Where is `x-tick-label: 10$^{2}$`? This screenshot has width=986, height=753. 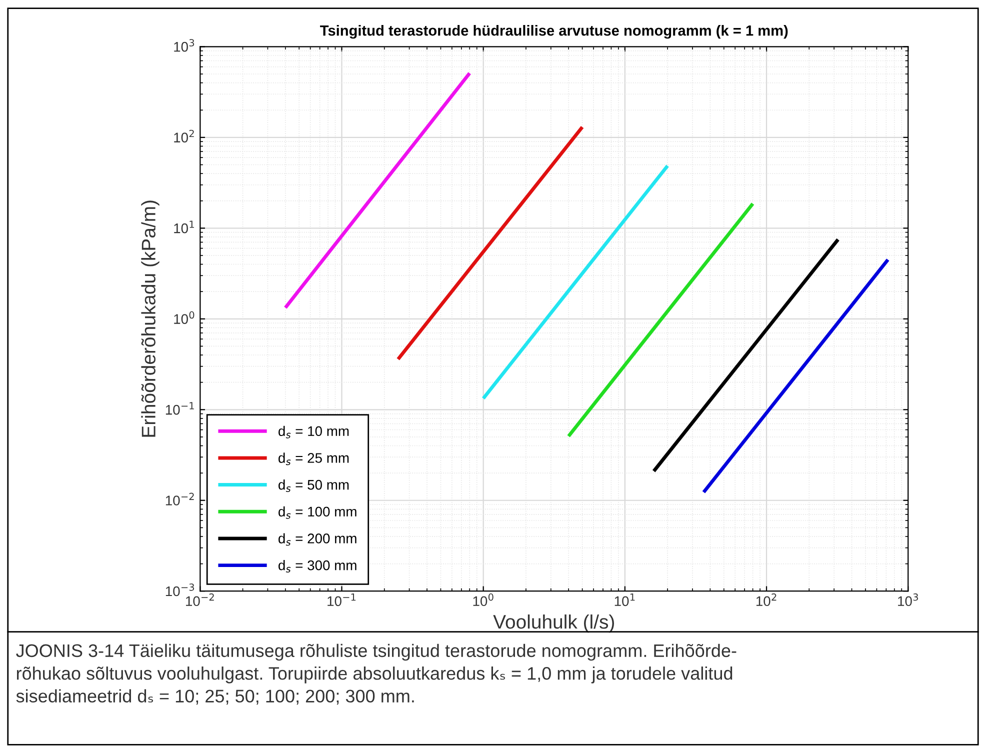
x-tick-label: 10$^{2}$ is located at coordinates (766, 599).